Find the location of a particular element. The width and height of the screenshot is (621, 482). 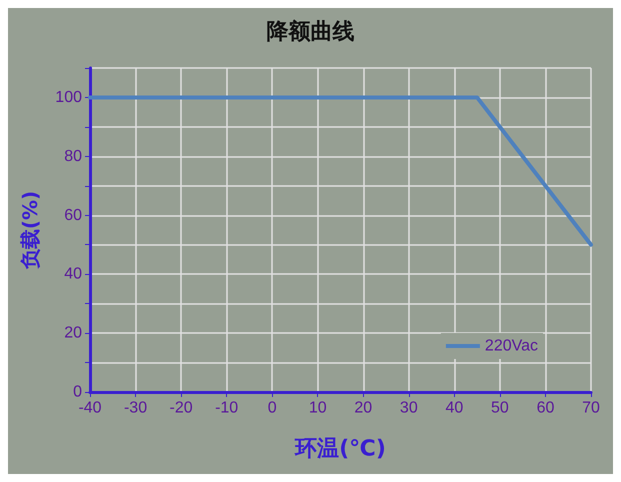

x-tick-label: 10 is located at coordinates (317, 408).